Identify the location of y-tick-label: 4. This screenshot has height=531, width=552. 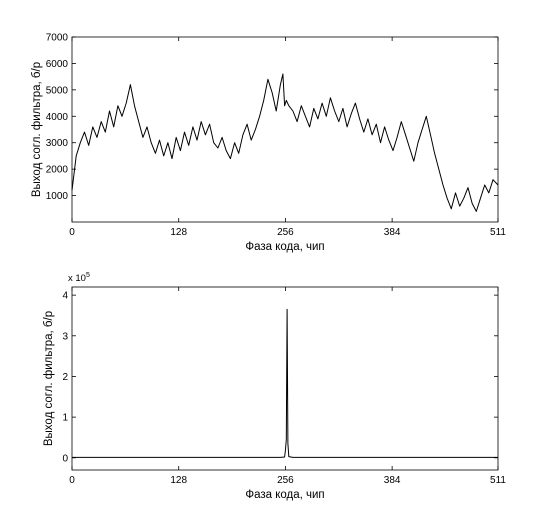
(65, 296).